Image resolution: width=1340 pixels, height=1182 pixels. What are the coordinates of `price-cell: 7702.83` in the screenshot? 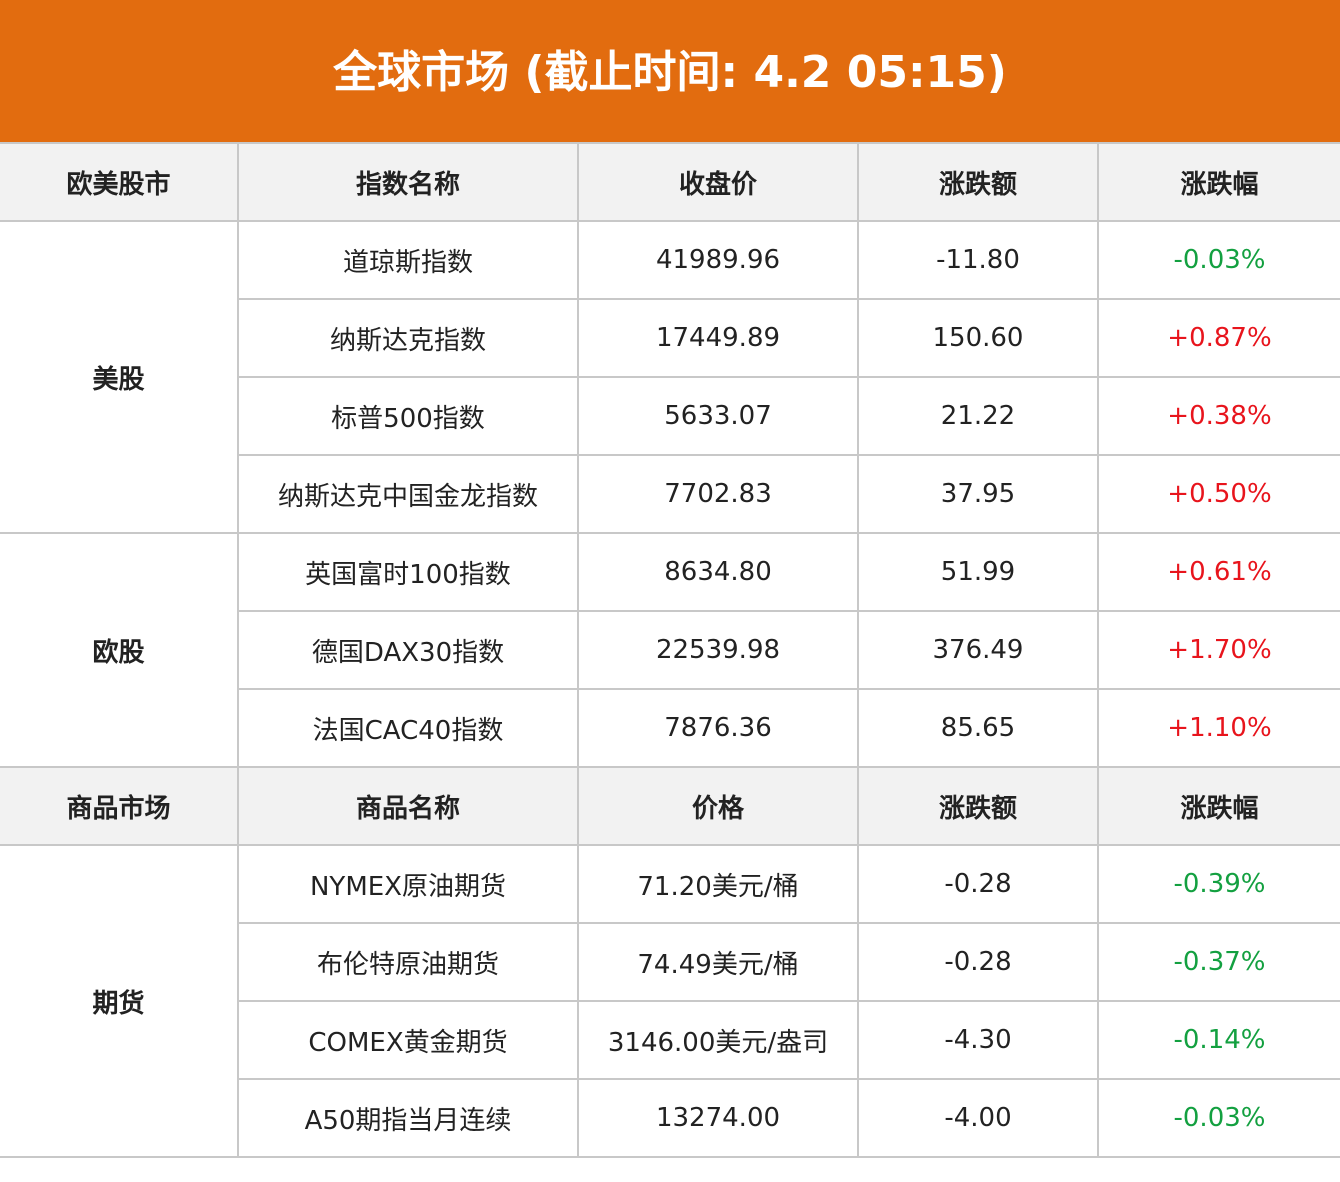 It's located at (718, 494).